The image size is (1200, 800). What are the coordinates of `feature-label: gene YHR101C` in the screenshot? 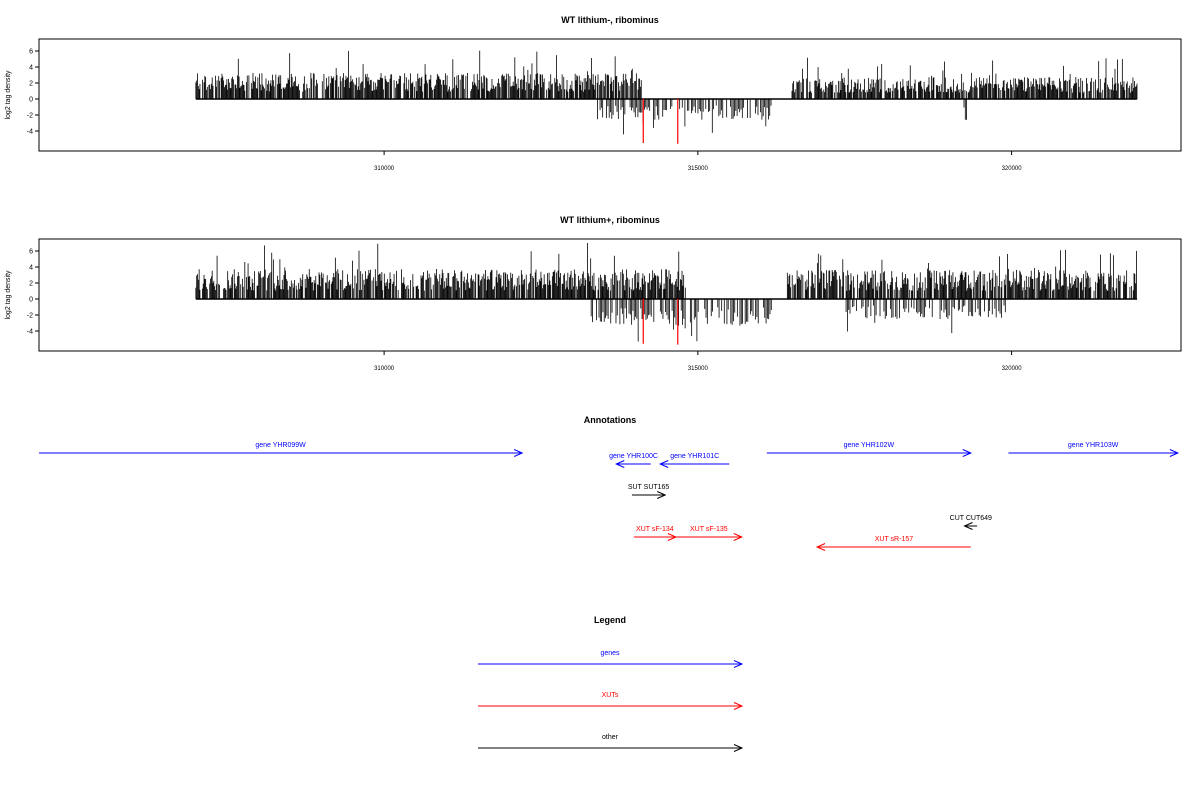 It's located at (694, 456).